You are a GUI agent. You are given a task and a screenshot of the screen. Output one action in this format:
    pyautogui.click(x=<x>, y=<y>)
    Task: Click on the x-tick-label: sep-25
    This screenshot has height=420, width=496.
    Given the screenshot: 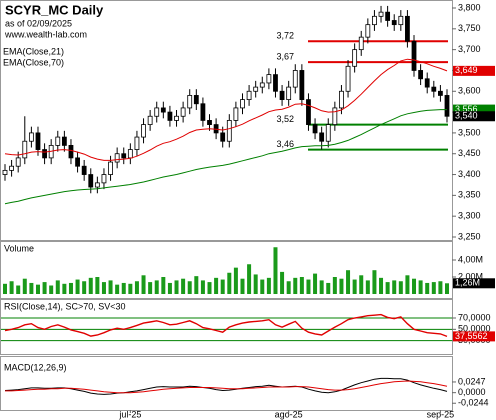 What is the action you would take?
    pyautogui.click(x=441, y=414)
    